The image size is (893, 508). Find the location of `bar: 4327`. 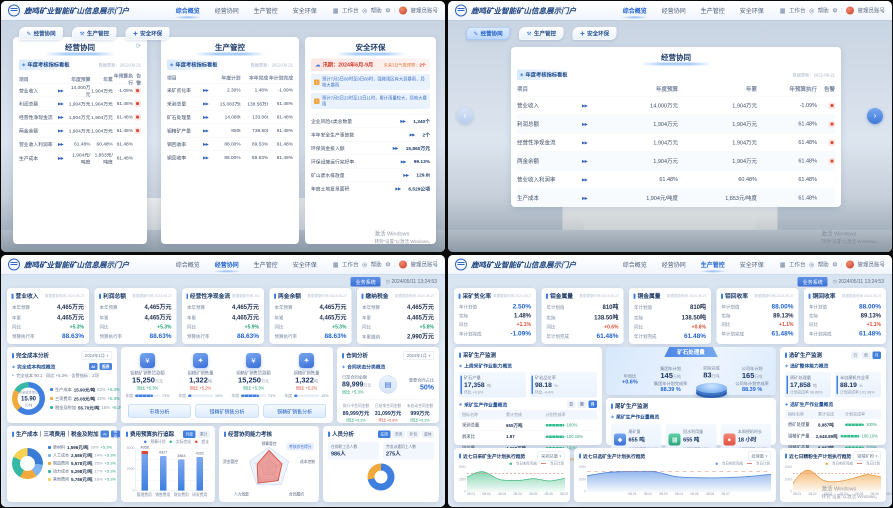

bar: 4327 is located at coordinates (163, 470).